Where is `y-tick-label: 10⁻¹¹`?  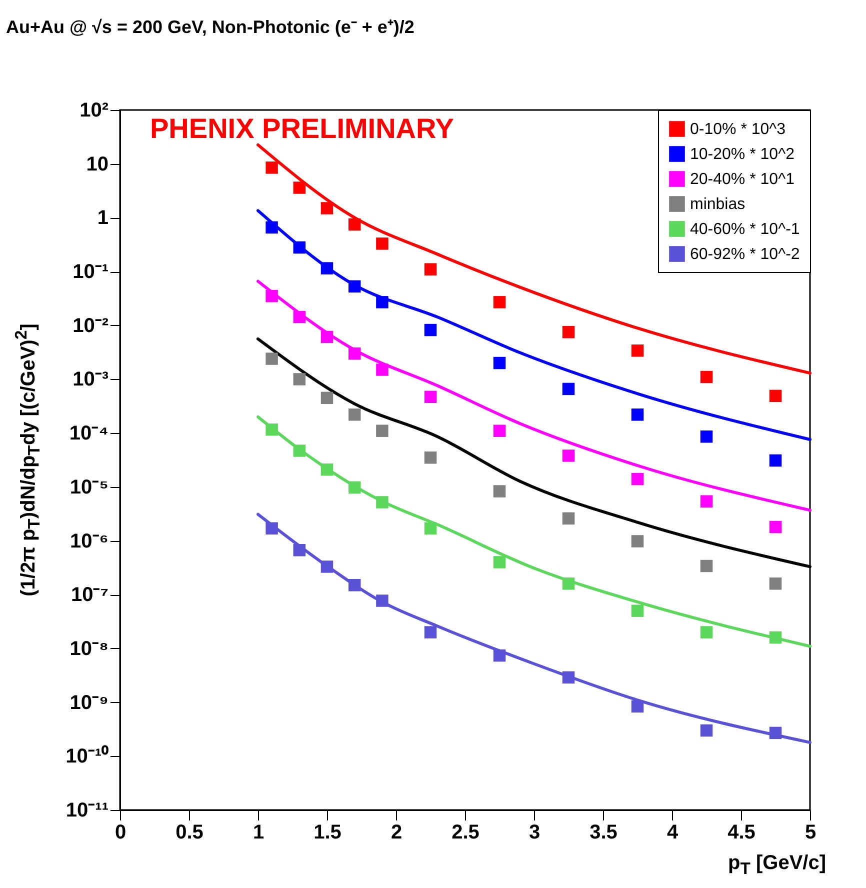
y-tick-label: 10⁻¹¹ is located at coordinates (87, 811).